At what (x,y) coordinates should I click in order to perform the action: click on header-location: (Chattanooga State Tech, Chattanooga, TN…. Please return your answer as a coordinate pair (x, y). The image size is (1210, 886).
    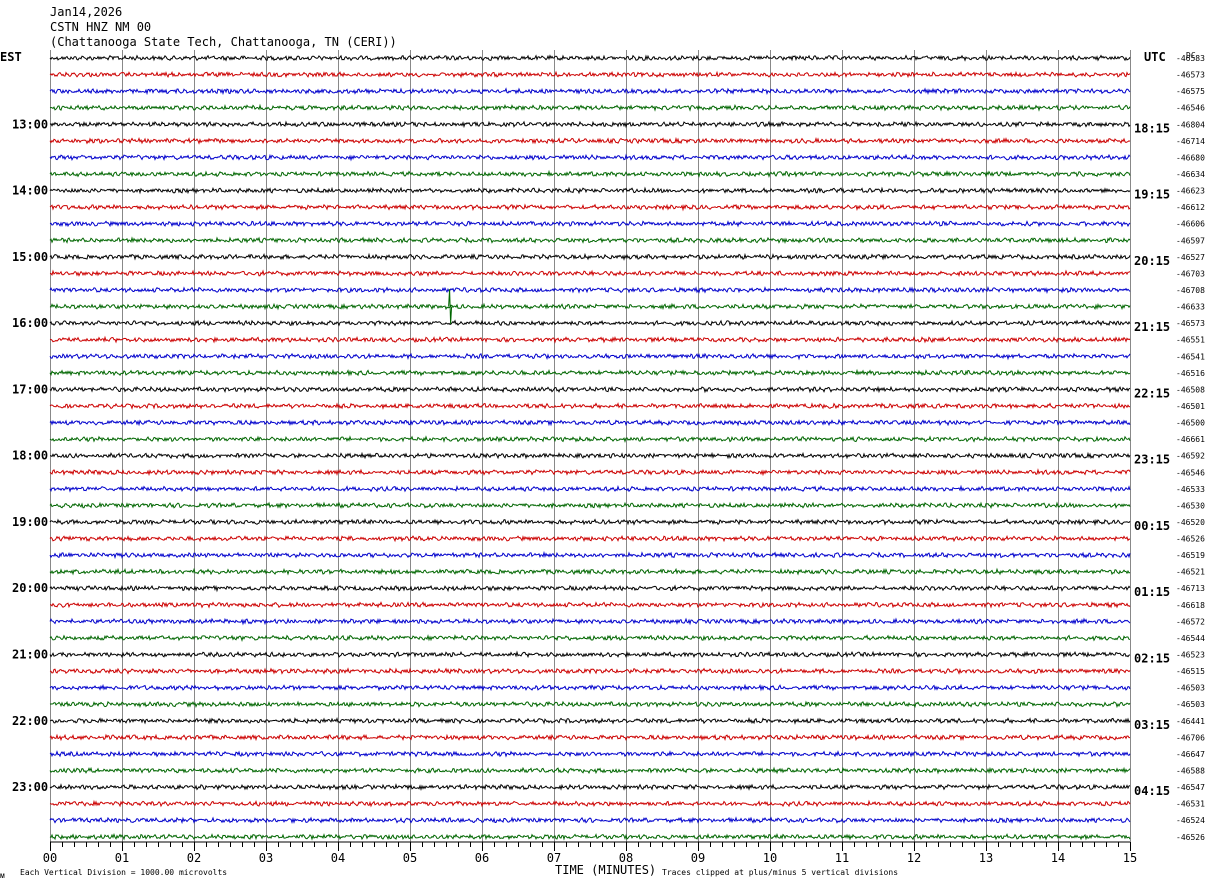
    Looking at the image, I should click on (223, 42).